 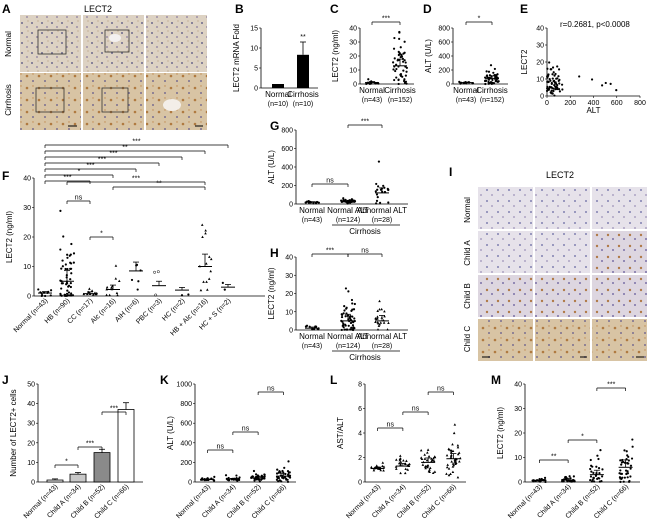 What do you see at coordinates (114, 409) in the screenshot?
I see `panel-j-bracket-label-2: ***` at bounding box center [114, 409].